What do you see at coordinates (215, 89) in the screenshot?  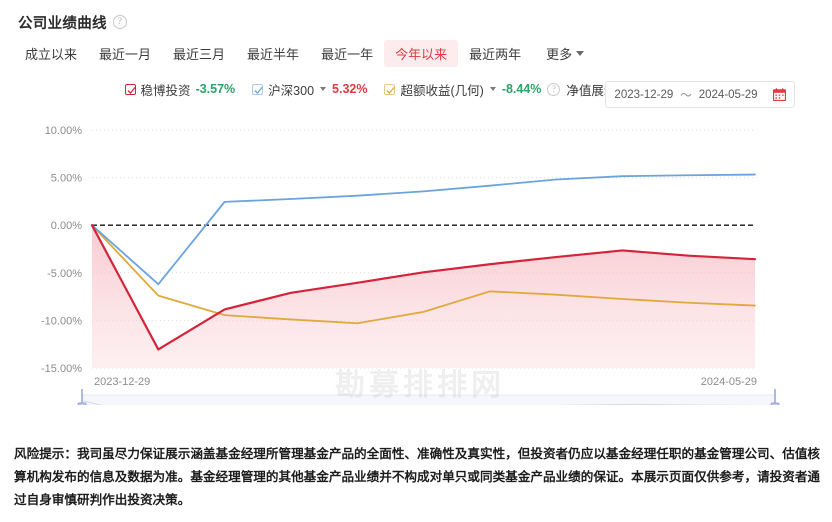 I see `legend-value-wenbo: -3.57%` at bounding box center [215, 89].